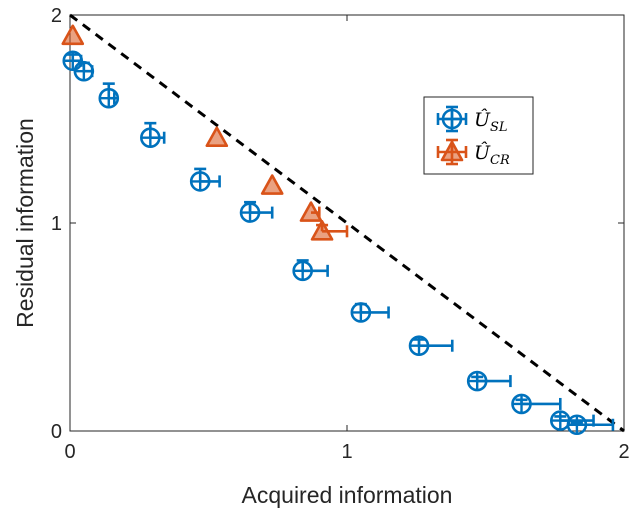 The width and height of the screenshot is (631, 512). Describe the element at coordinates (473, 153) in the screenshot. I see `legend-item: ÛCR` at that location.